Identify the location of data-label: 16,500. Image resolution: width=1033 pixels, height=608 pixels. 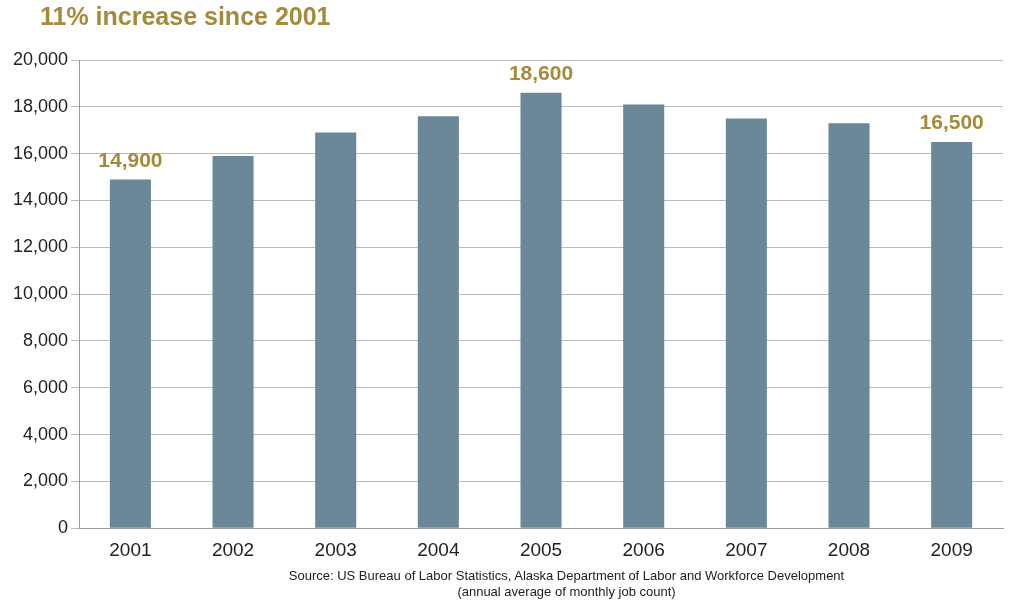
(951, 122).